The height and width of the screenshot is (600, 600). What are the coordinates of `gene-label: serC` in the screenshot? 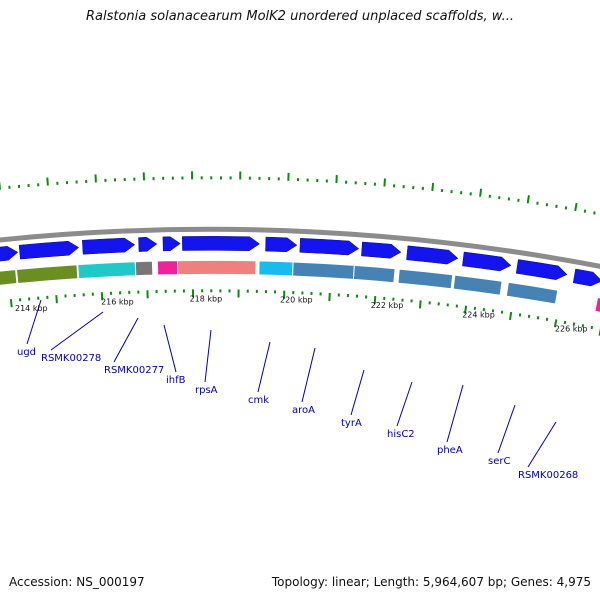 It's located at (499, 461).